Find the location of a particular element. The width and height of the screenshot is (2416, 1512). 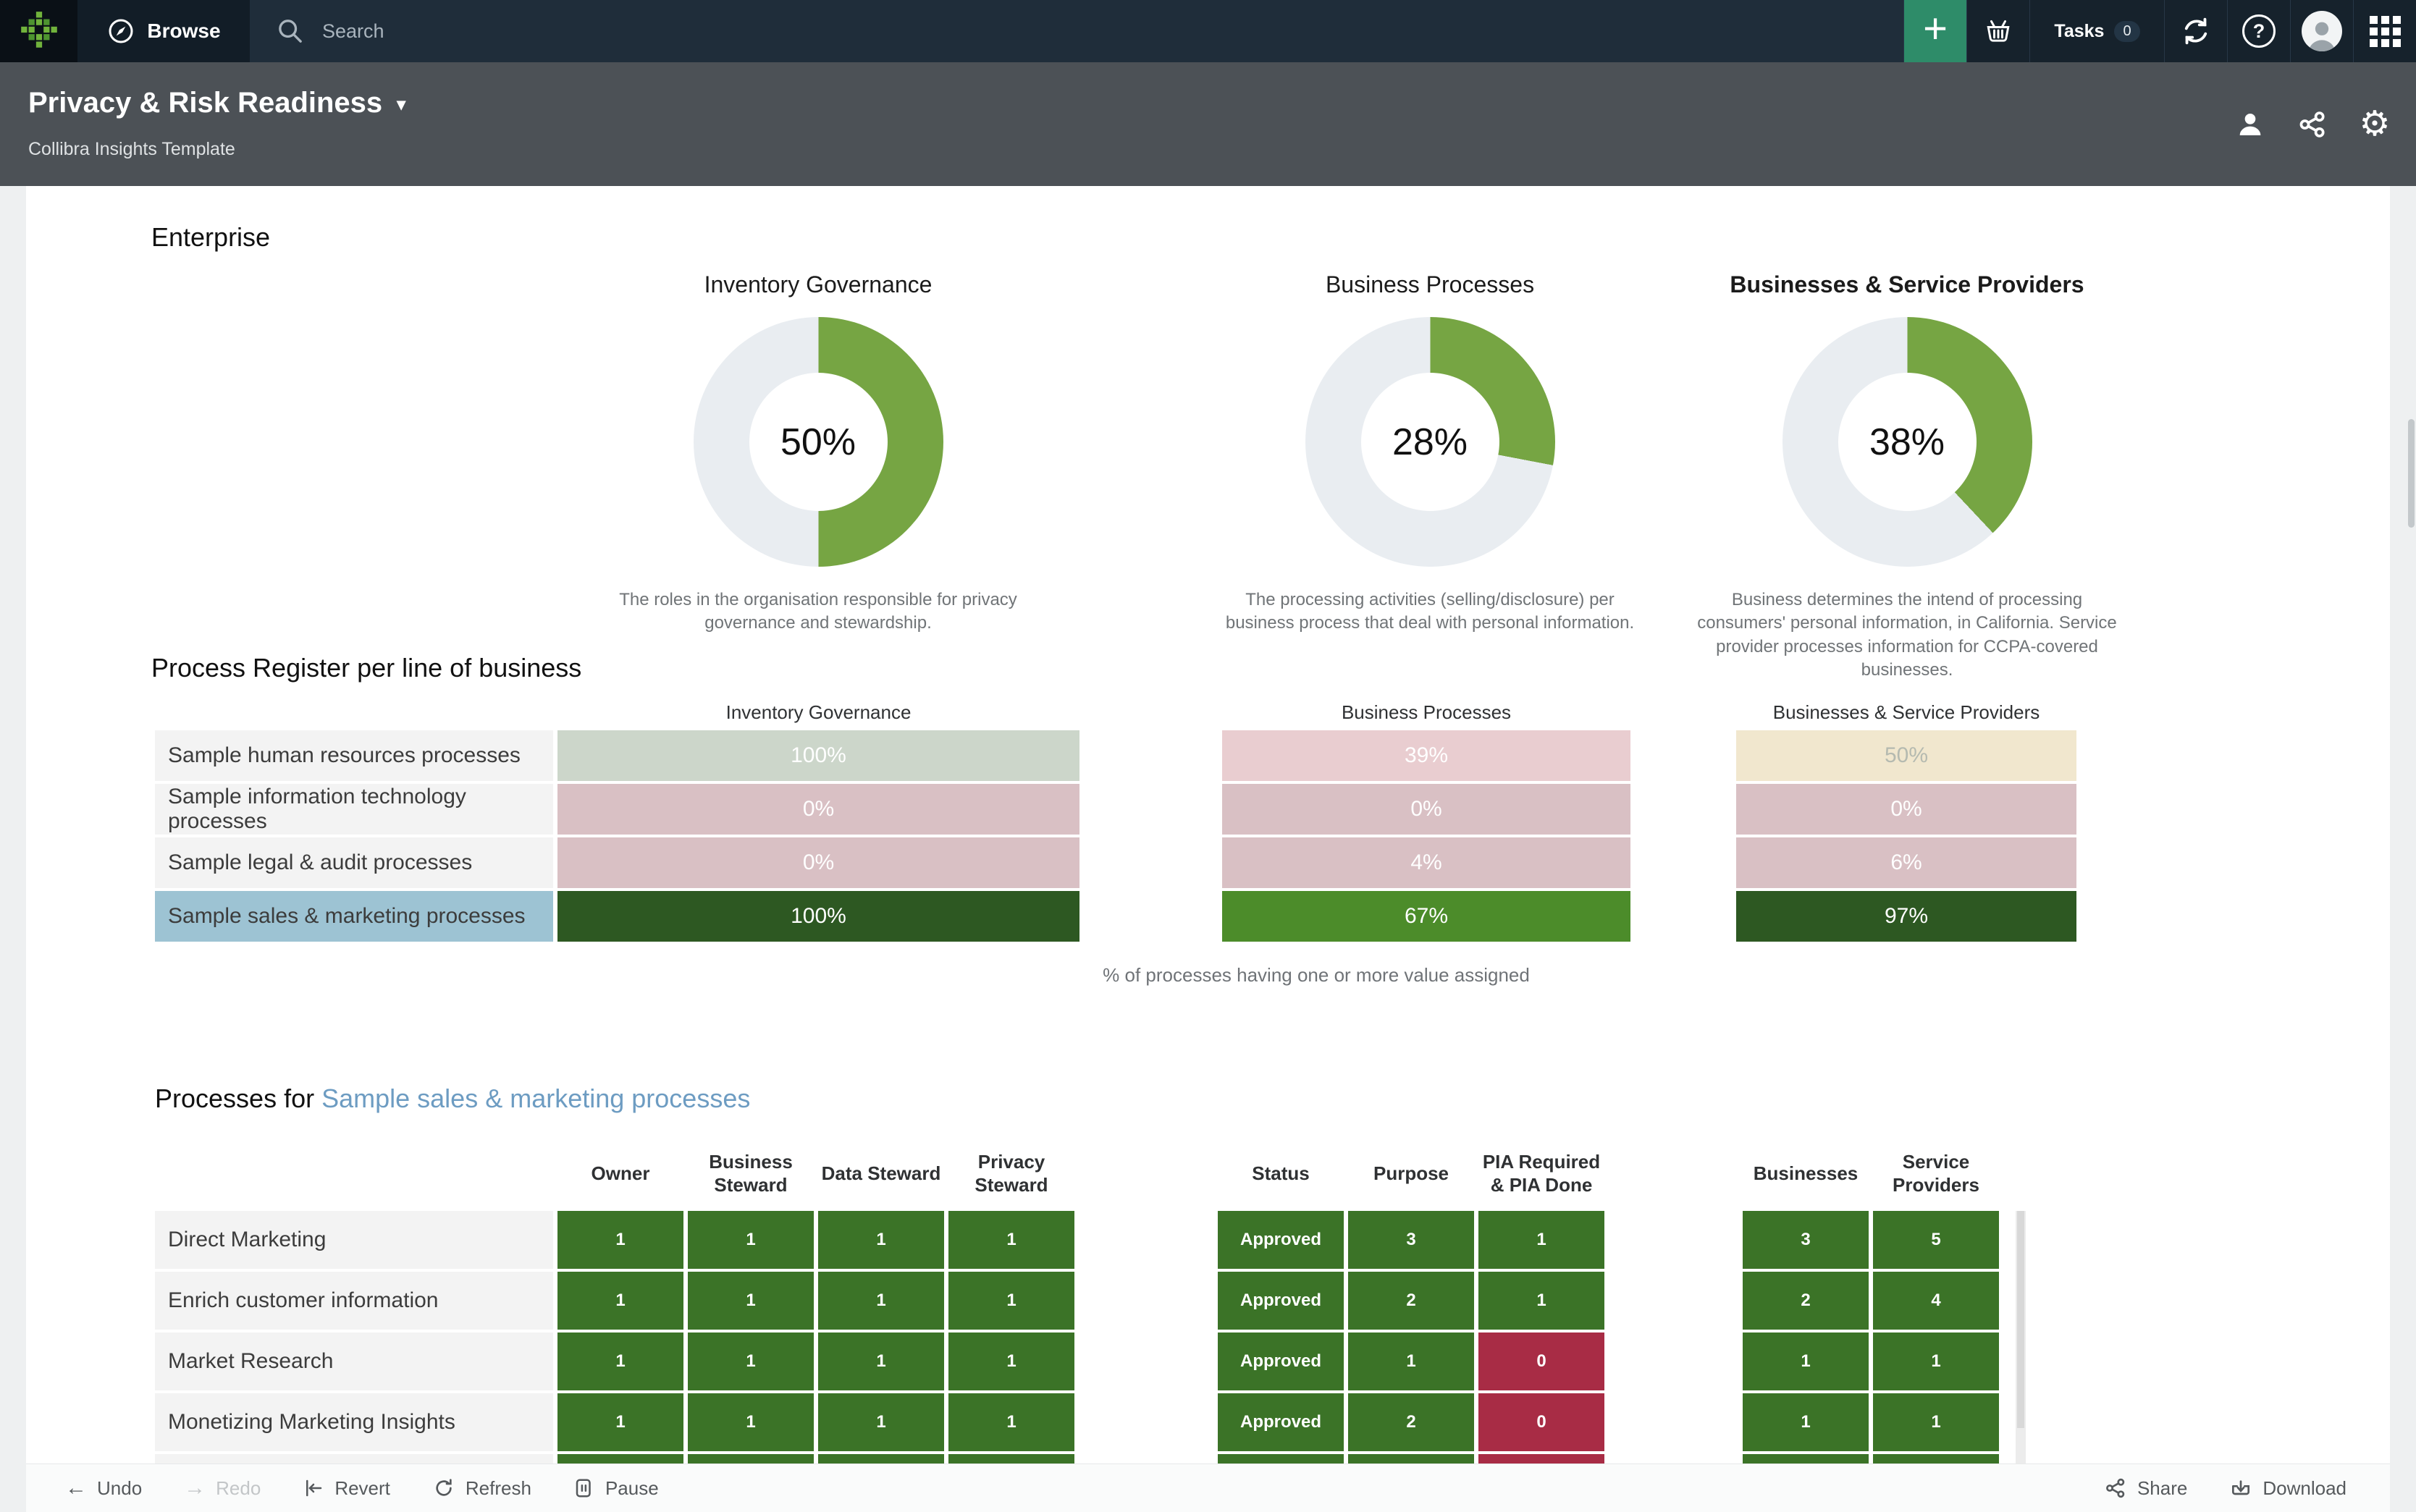

process-name: Direct Marketing is located at coordinates (354, 1240).